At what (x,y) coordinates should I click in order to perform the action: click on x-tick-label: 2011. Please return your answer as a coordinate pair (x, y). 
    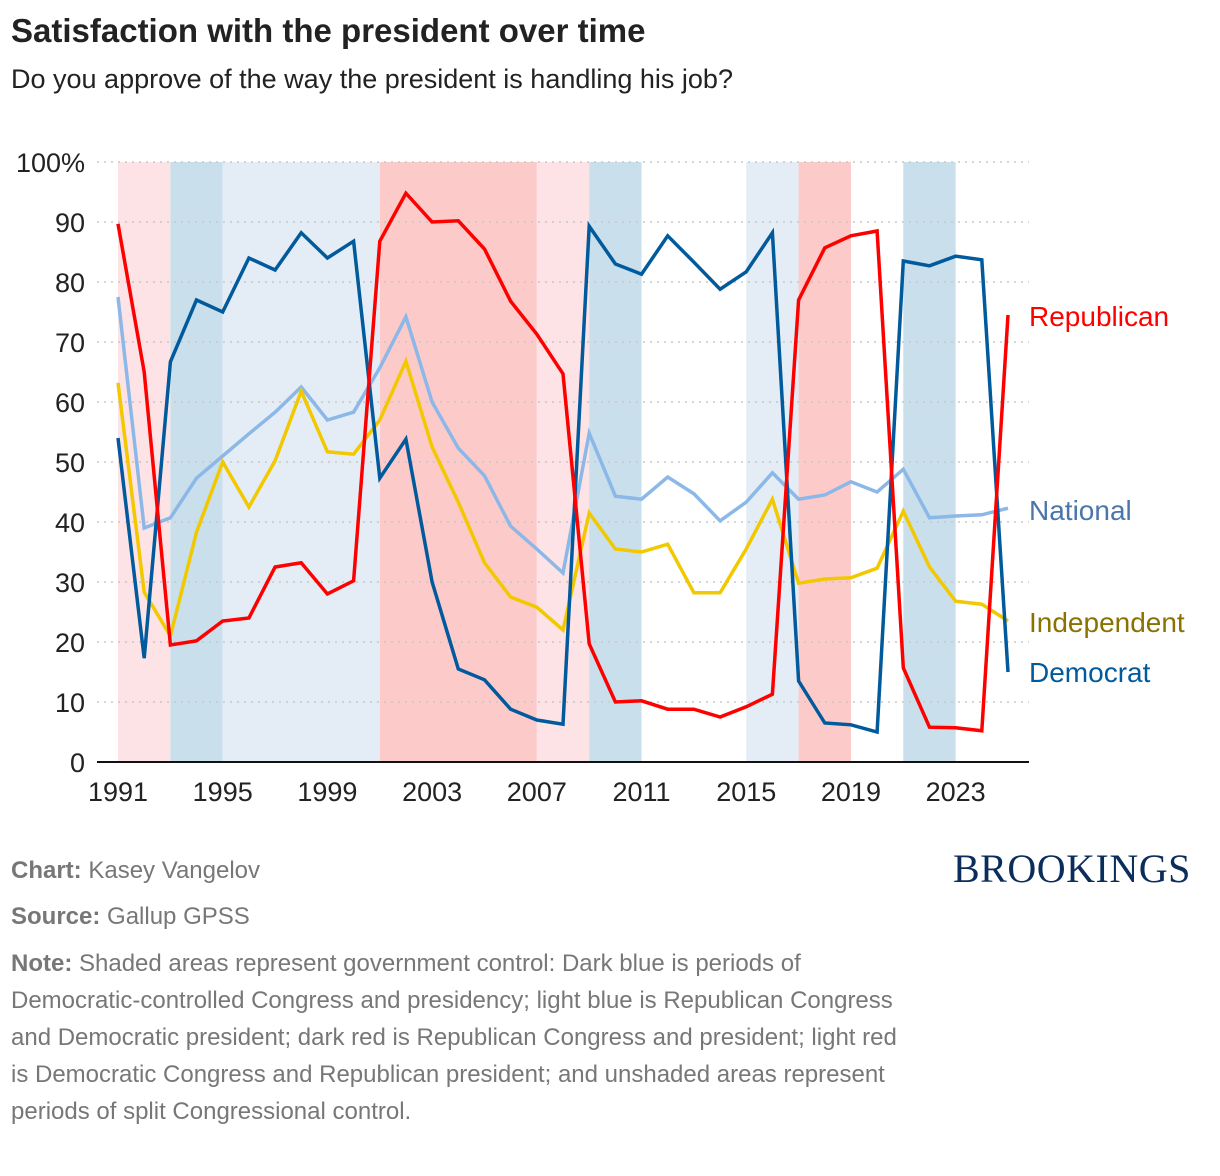
    Looking at the image, I should click on (641, 792).